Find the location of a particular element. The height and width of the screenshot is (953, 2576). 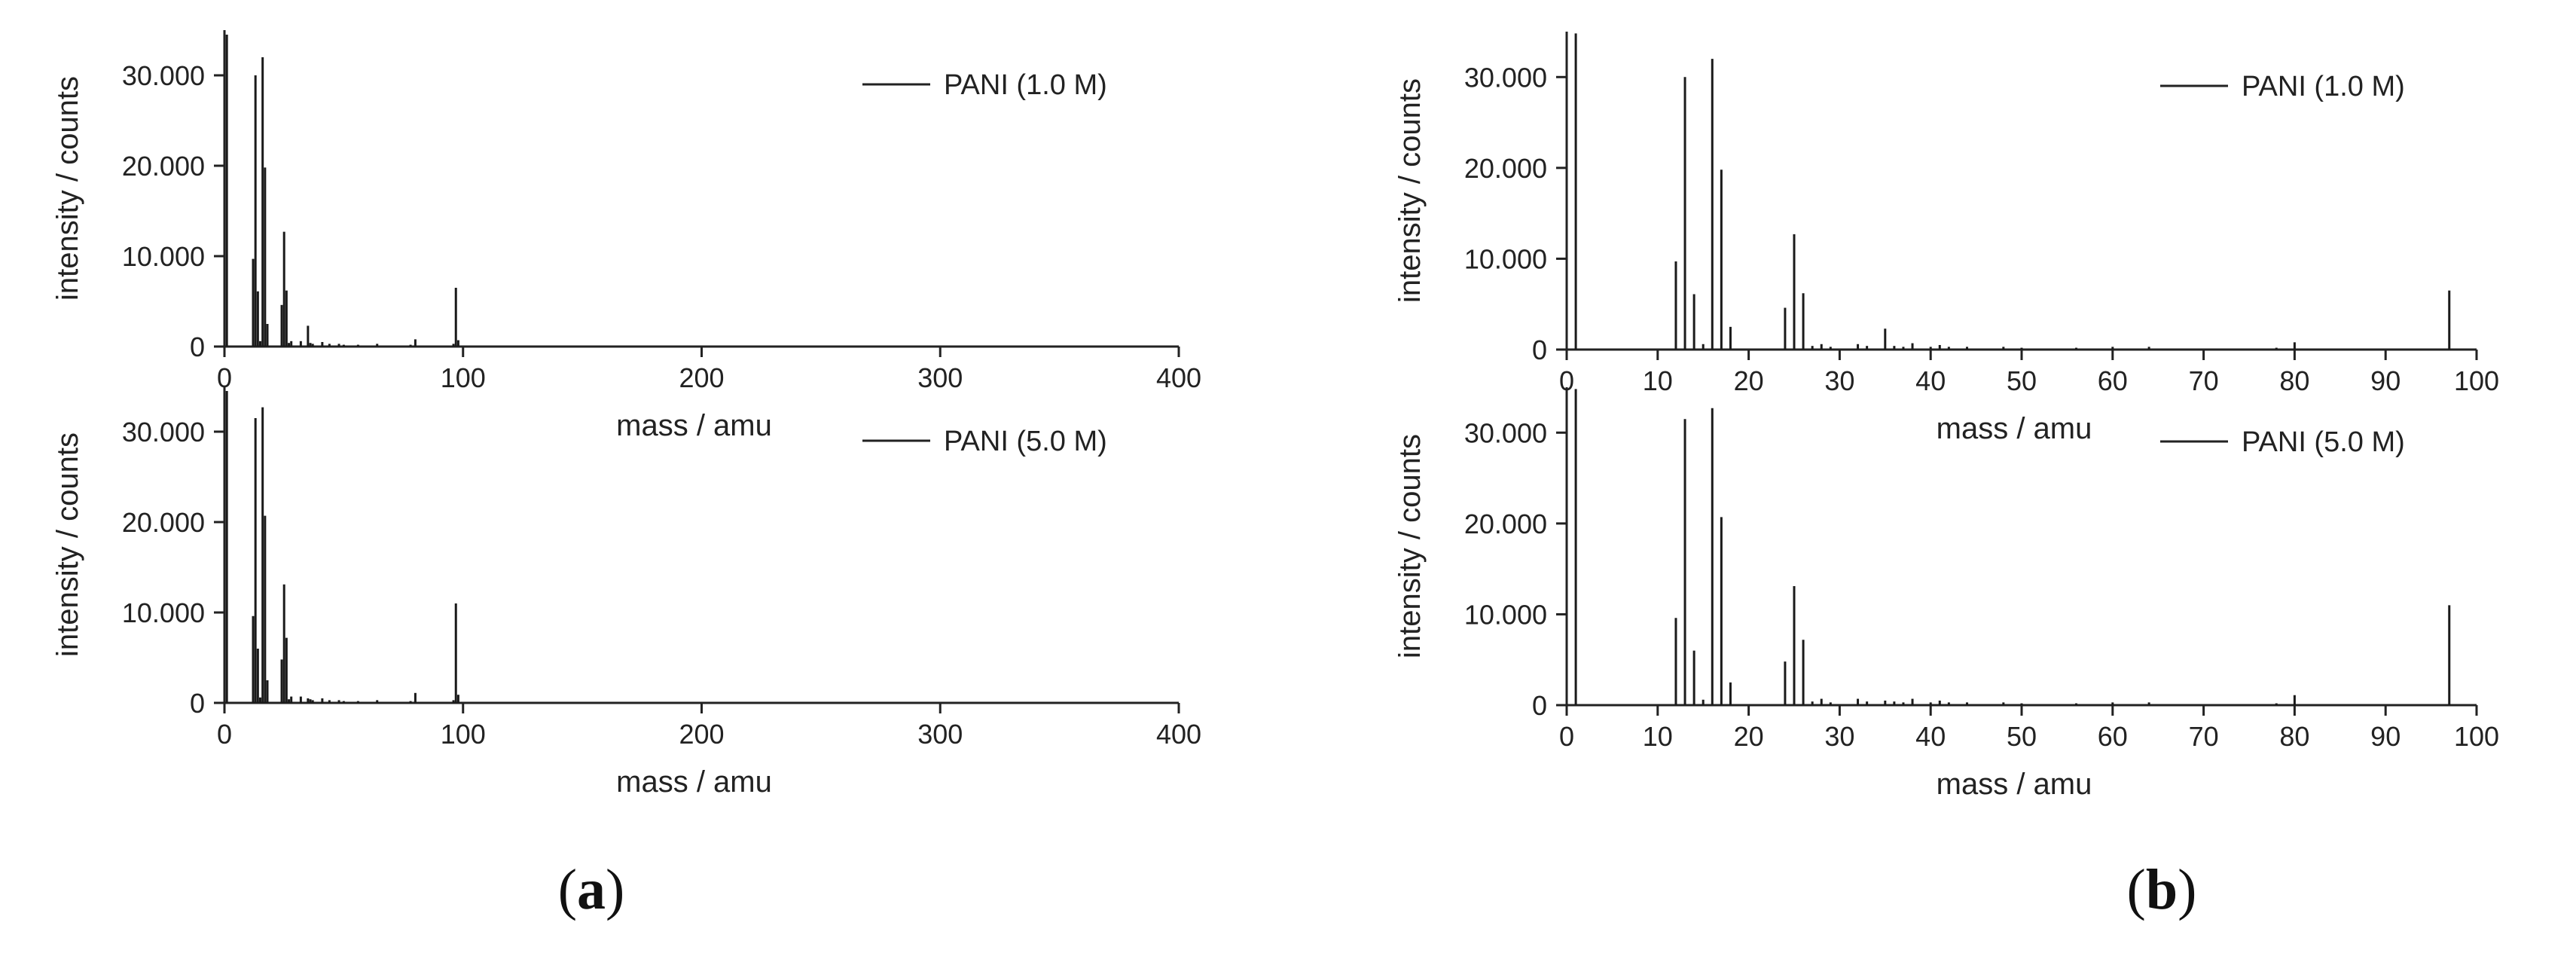

panel-a-chart-2-legend-label: PANI (5.0 M) is located at coordinates (1026, 441).